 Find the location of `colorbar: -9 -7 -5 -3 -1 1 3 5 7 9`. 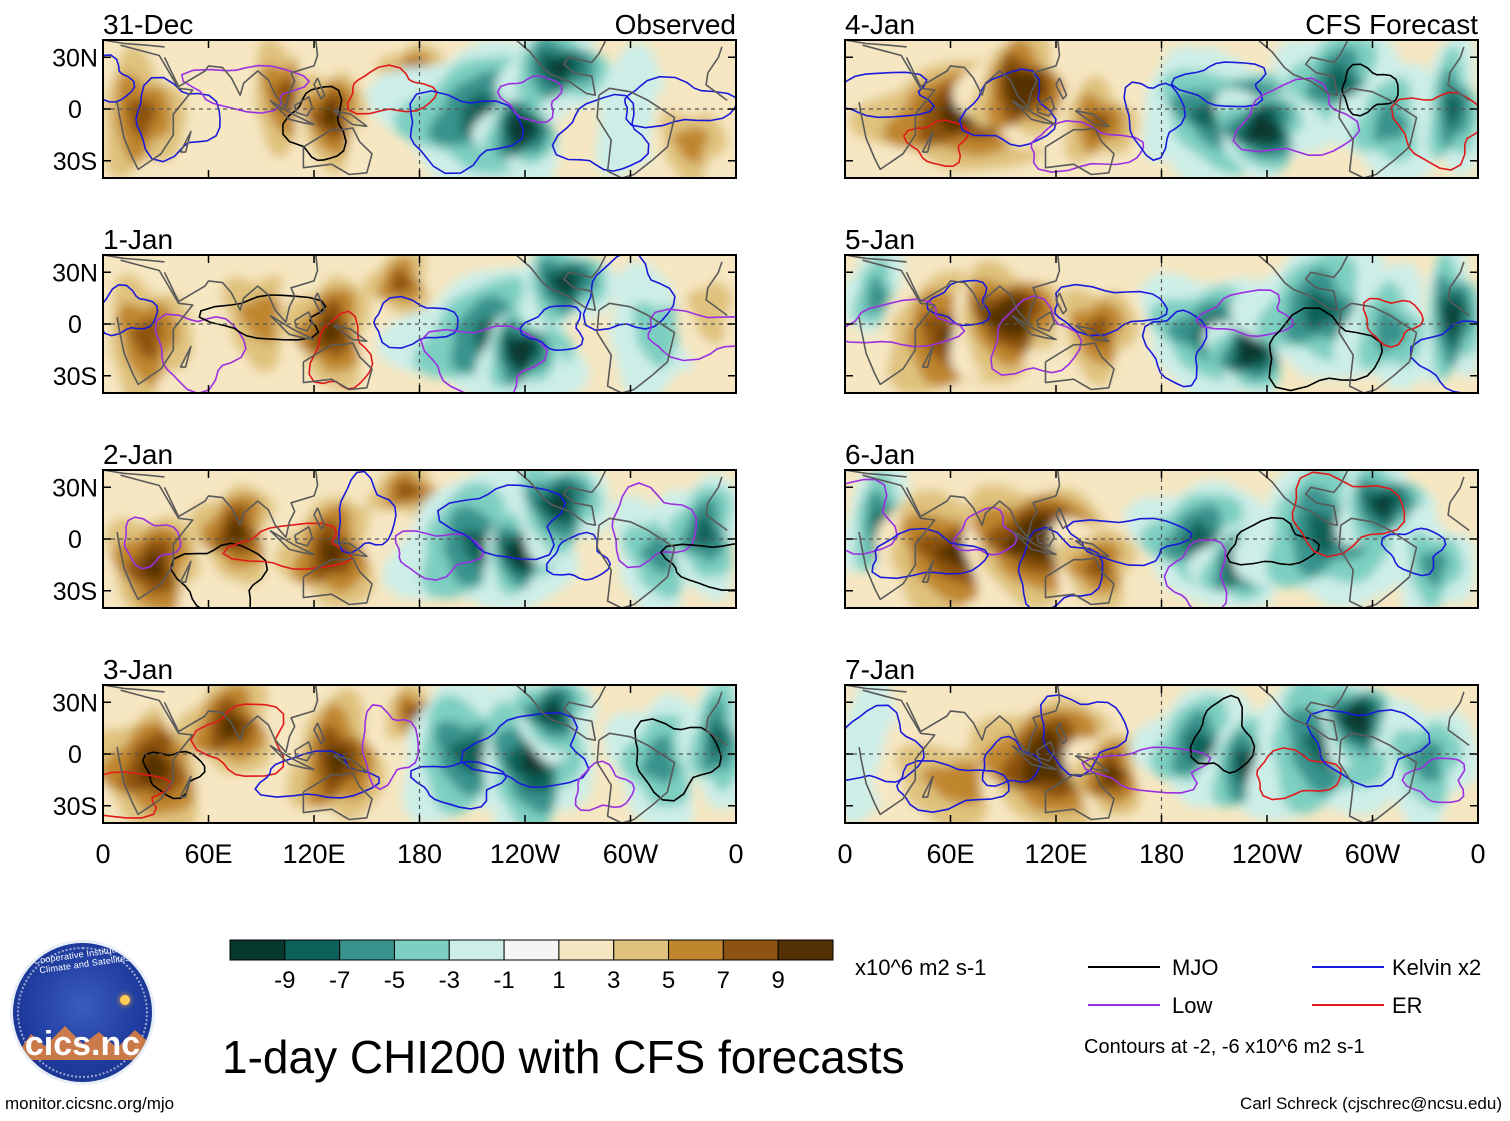

colorbar: -9 -7 -5 -3 -1 1 3 5 7 9 is located at coordinates (531, 966).